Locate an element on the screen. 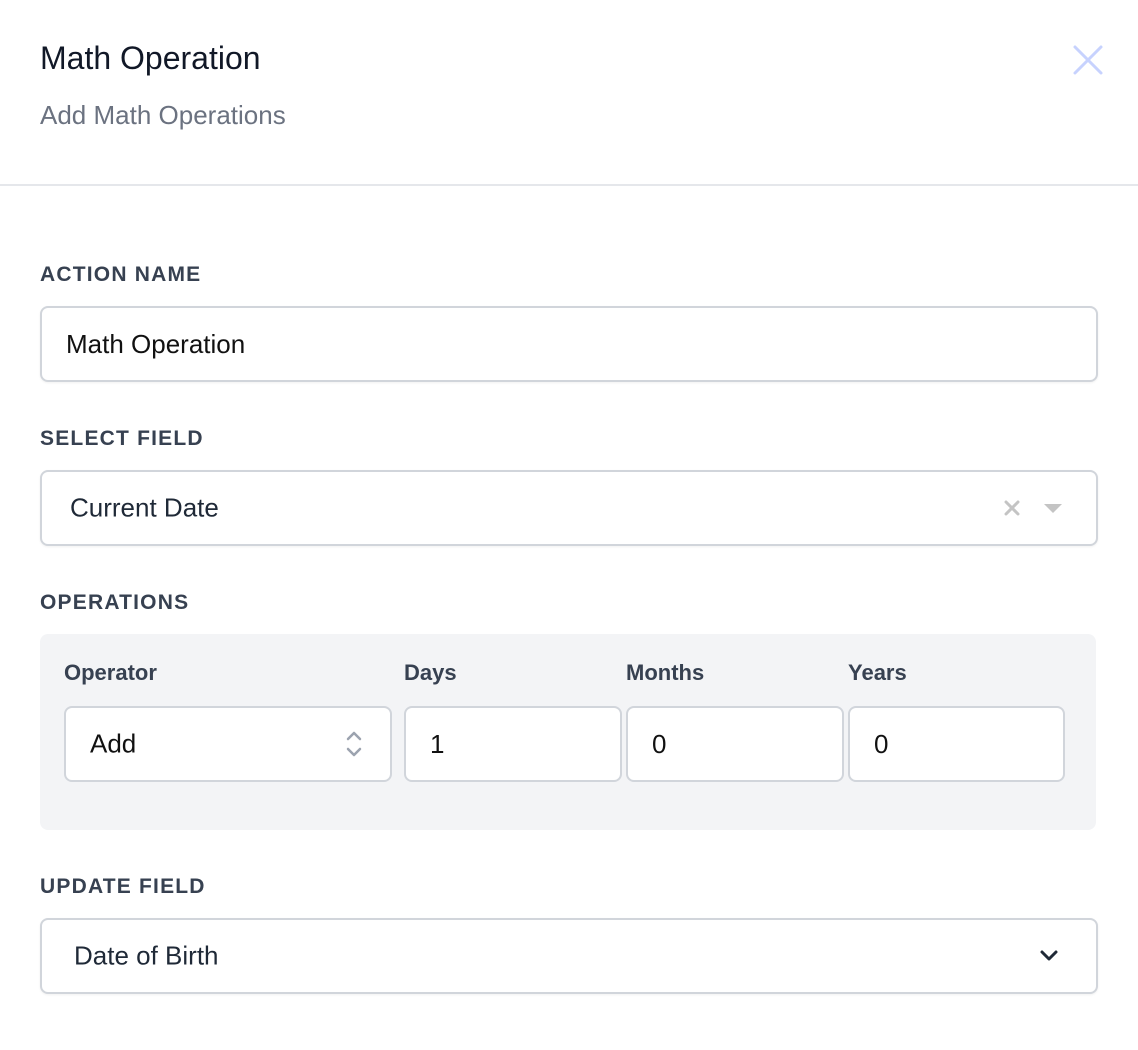 The width and height of the screenshot is (1138, 1050). clear-icon is located at coordinates (1012, 508).